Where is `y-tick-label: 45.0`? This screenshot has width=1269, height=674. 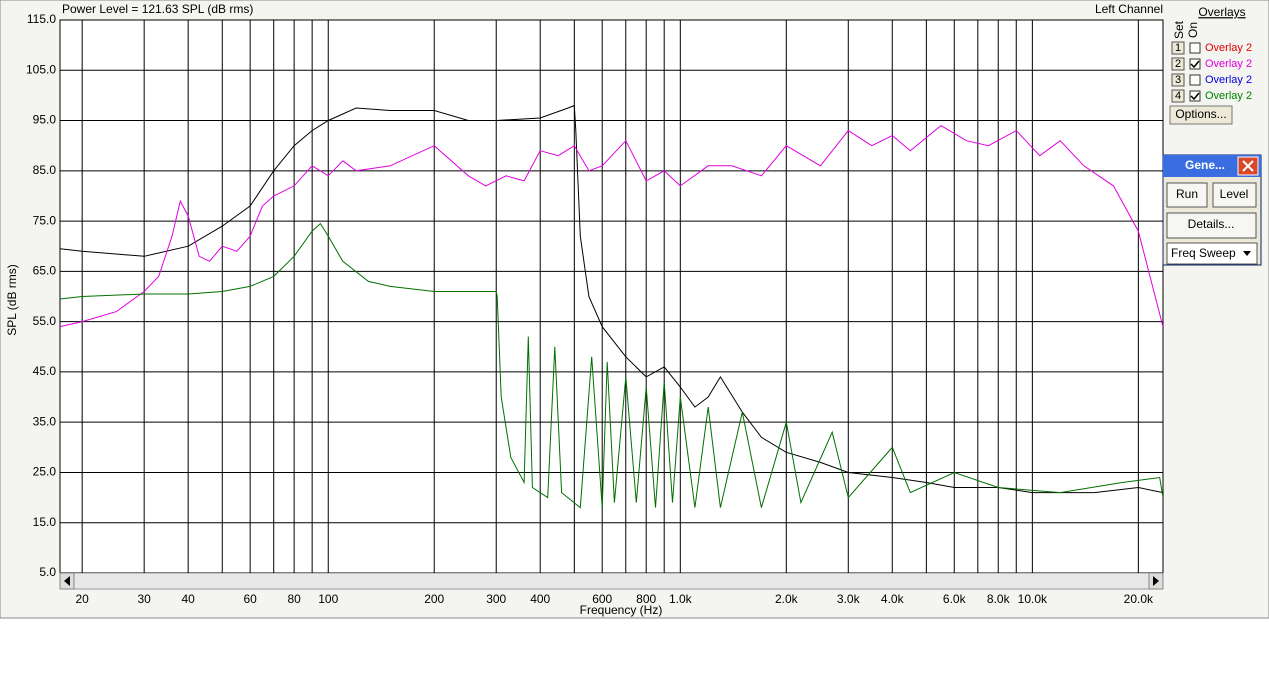
y-tick-label: 45.0 is located at coordinates (45, 371).